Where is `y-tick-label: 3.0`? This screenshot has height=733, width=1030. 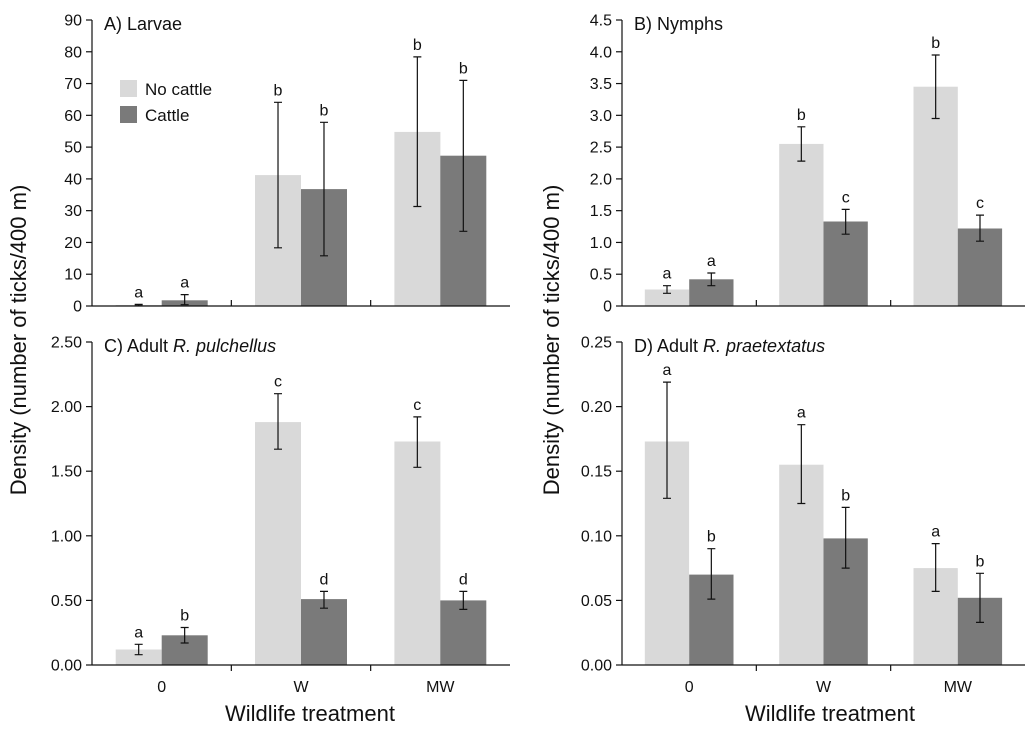
y-tick-label: 3.0 is located at coordinates (601, 116).